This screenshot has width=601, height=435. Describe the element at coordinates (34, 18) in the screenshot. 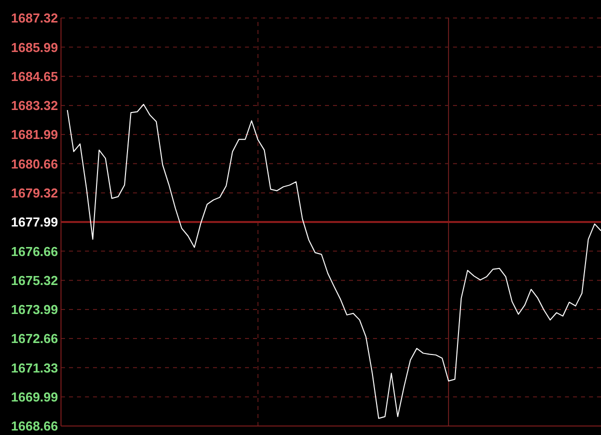

I see `y-tick-label: 1687.32` at that location.